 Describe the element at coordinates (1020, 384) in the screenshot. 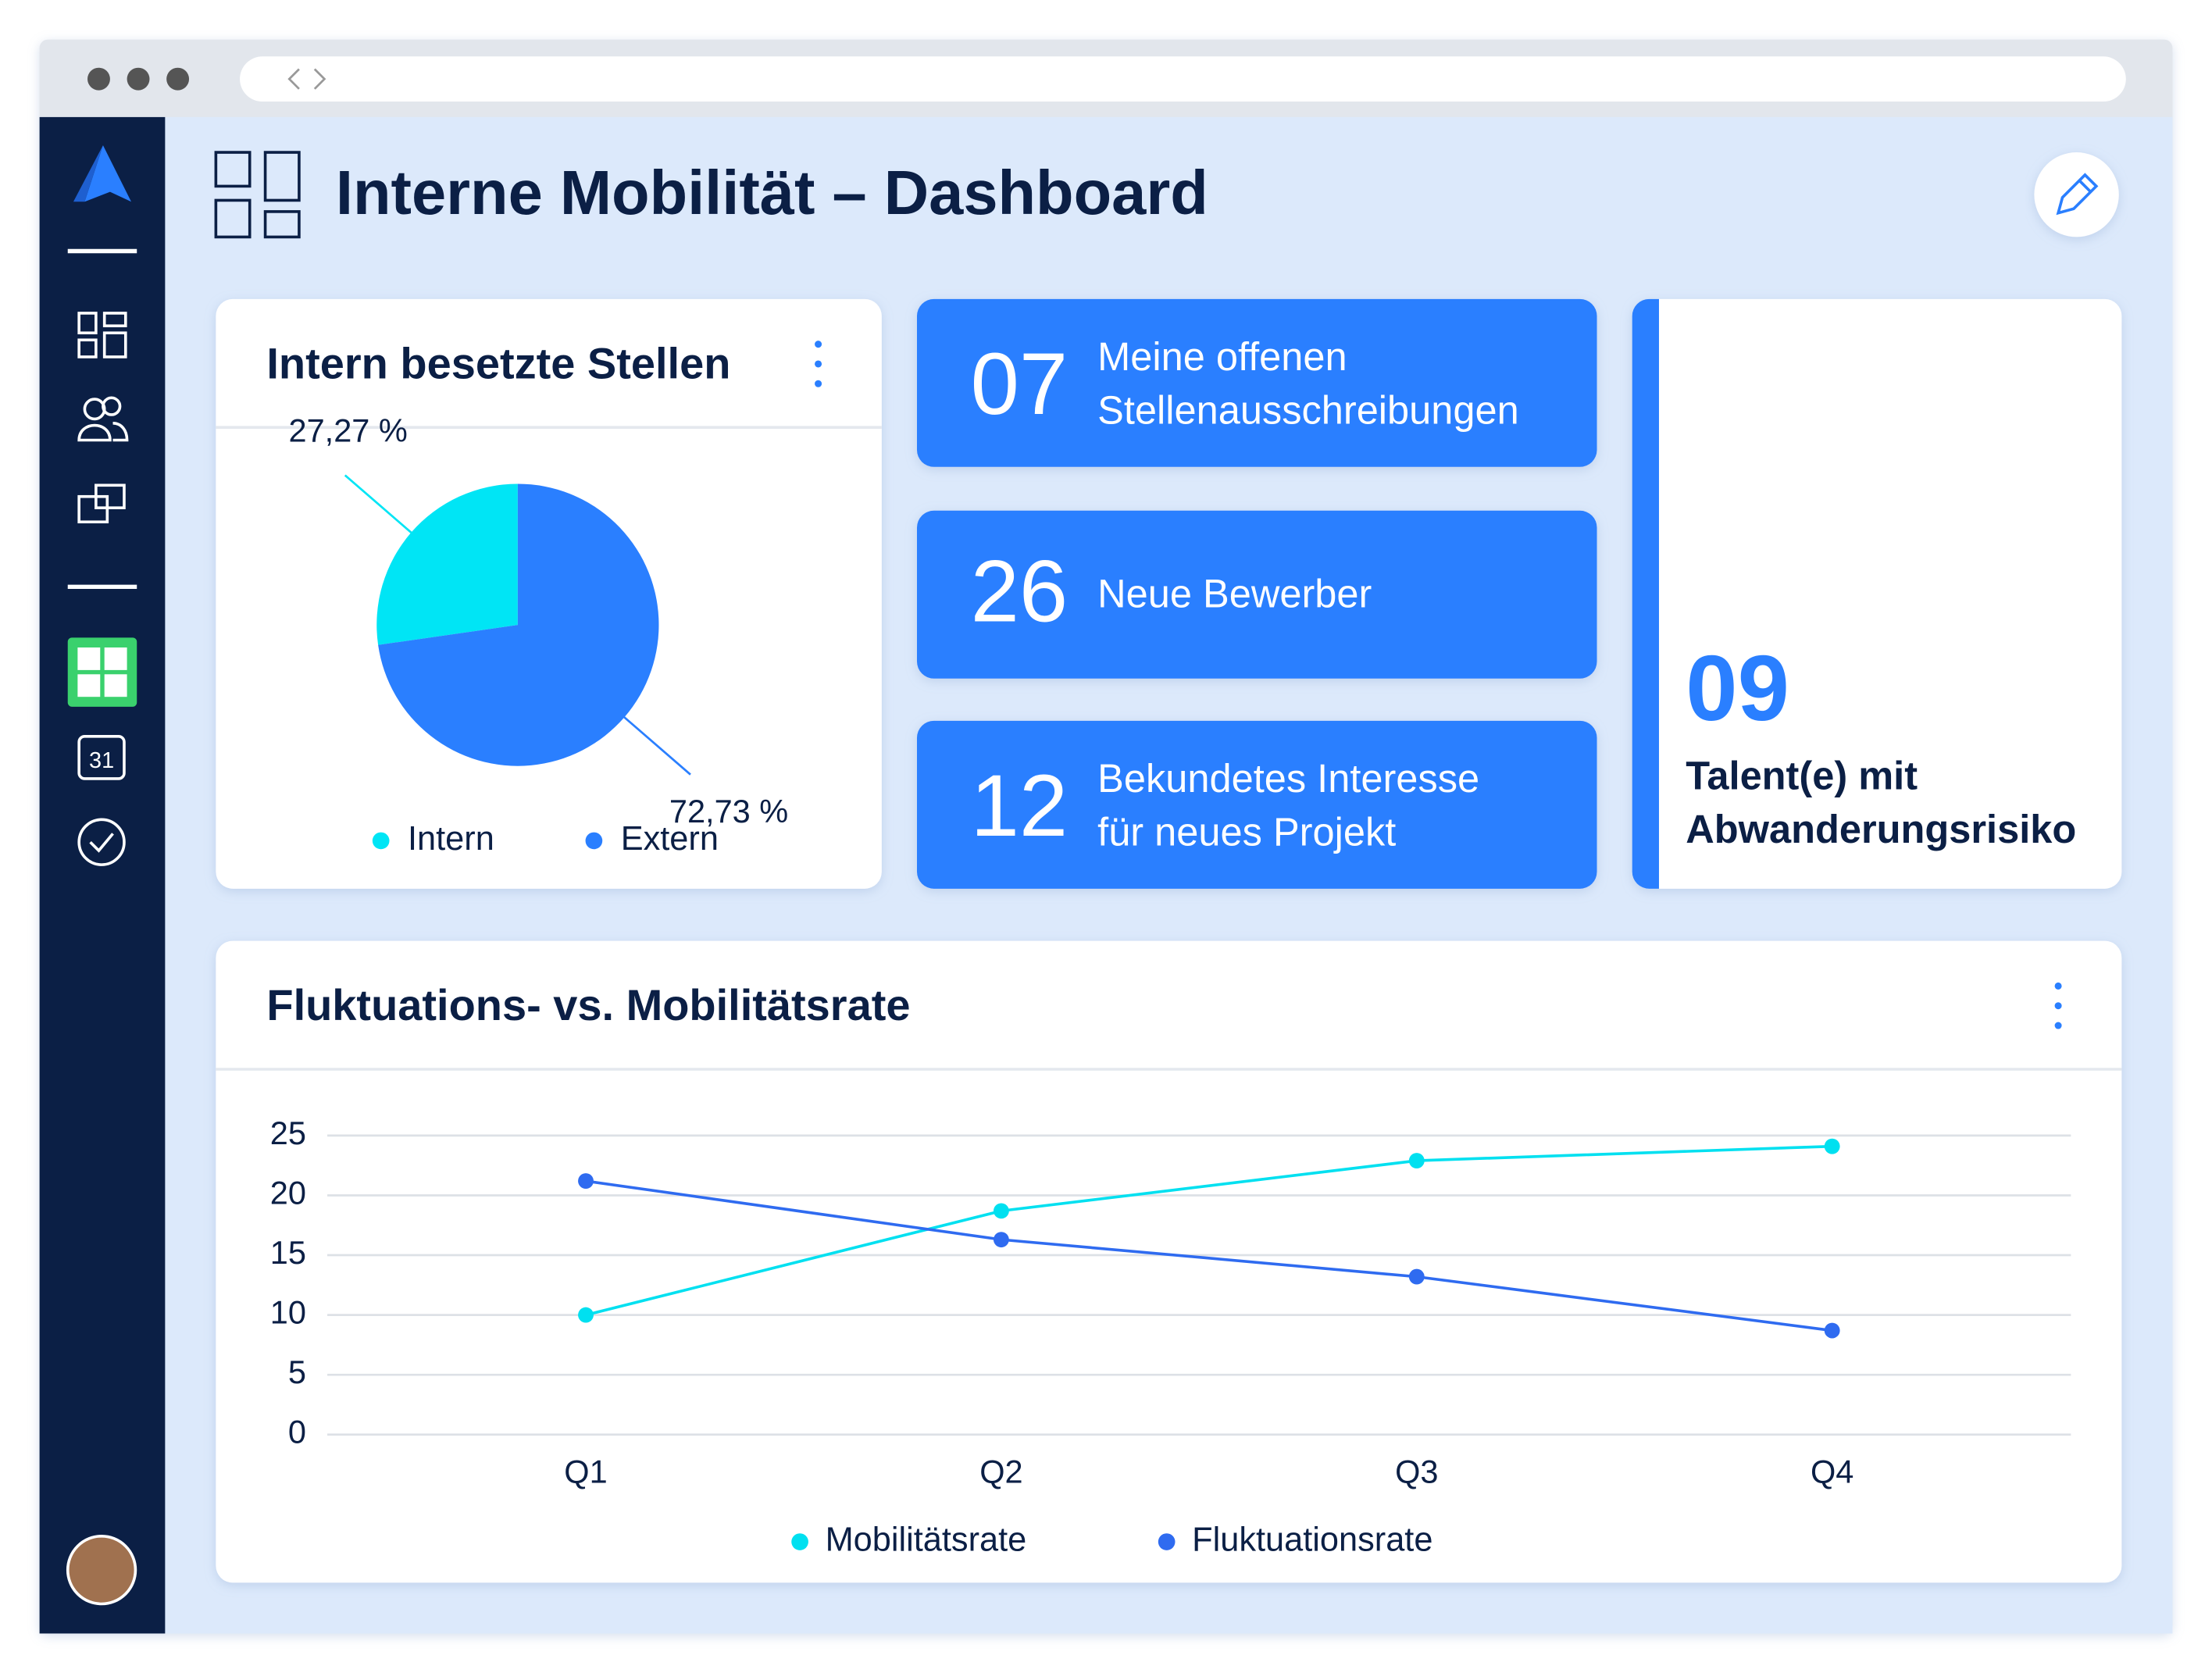

I see `kpi-value: 07` at that location.